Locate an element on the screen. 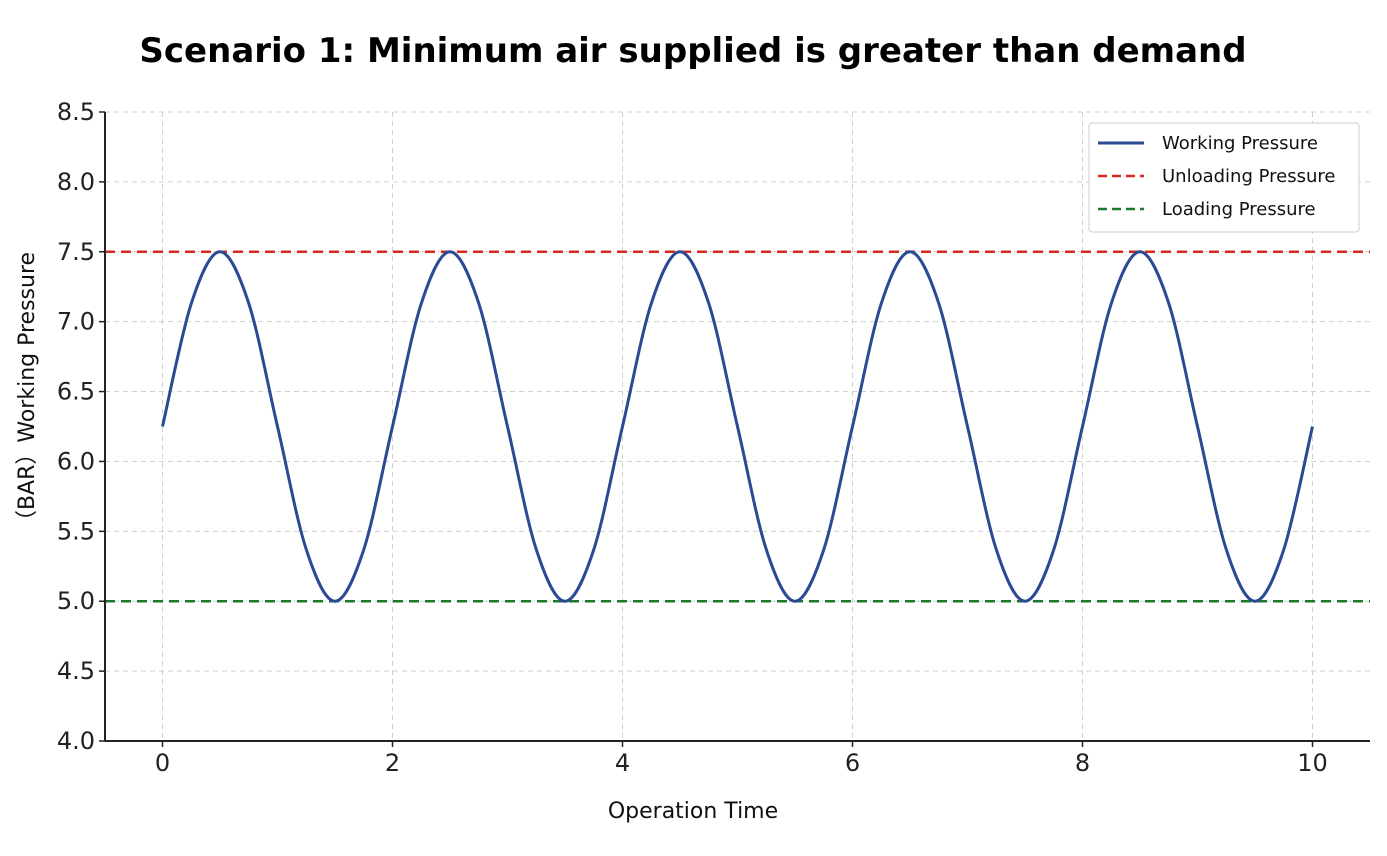  y-tick-label: 7.5 is located at coordinates (76, 252).